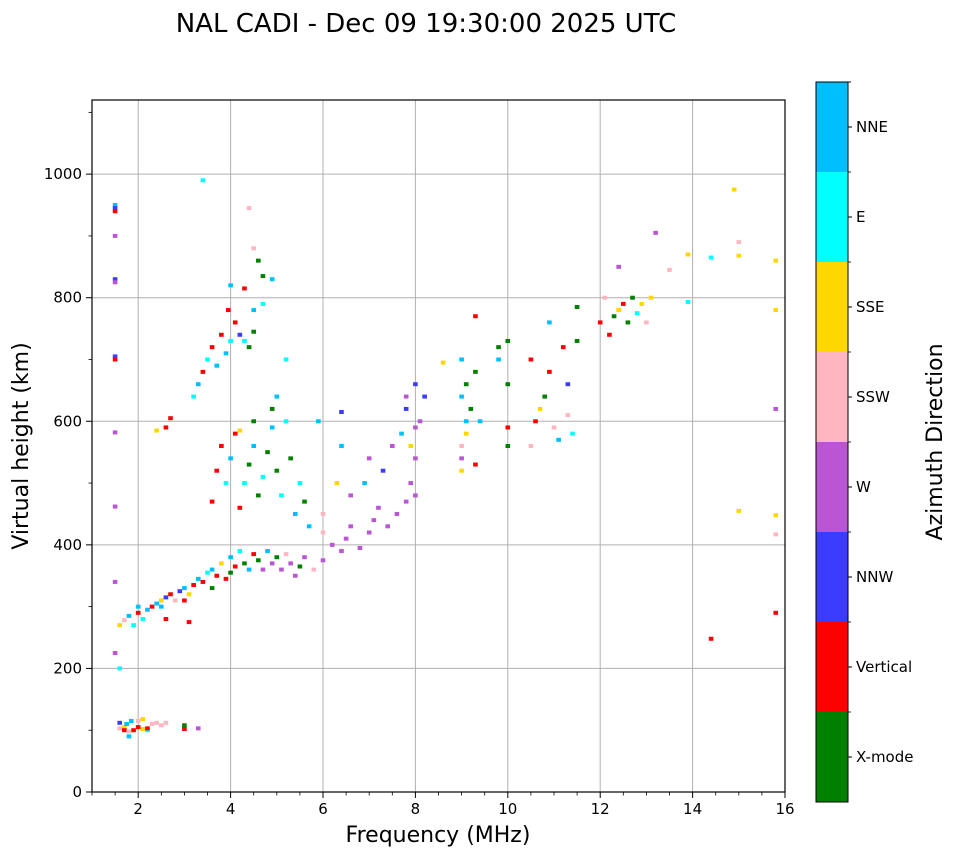 The image size is (958, 857). Describe the element at coordinates (935, 441) in the screenshot. I see `colorbar-label: Azimuth Direction` at that location.